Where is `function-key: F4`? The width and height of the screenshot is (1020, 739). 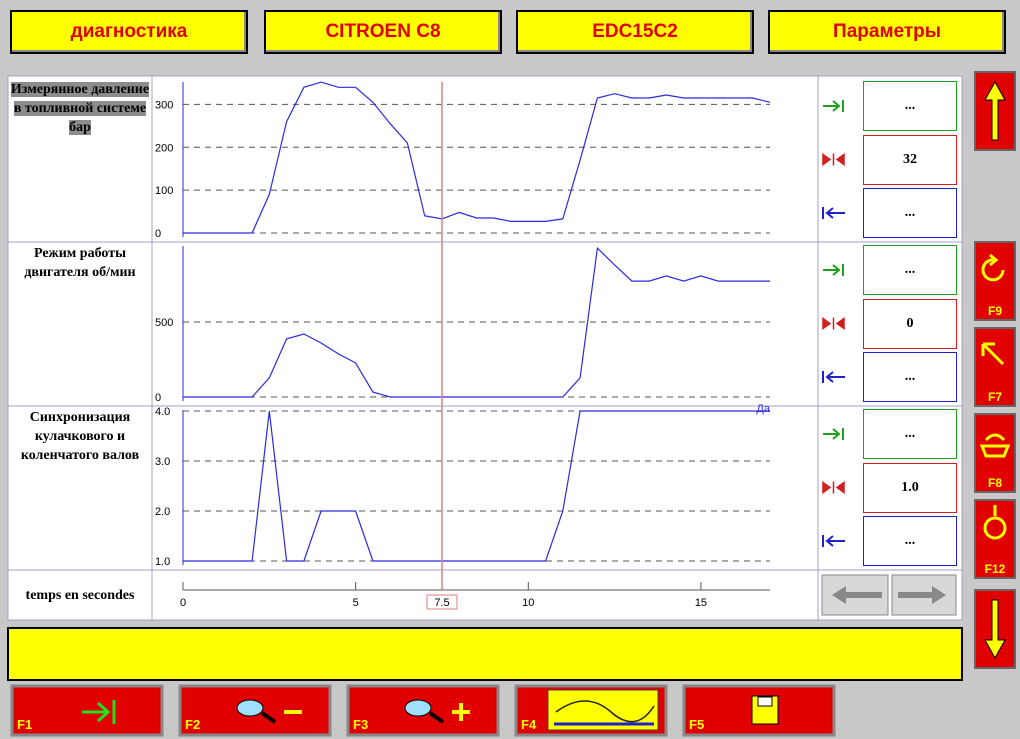 function-key: F4 is located at coordinates (591, 710).